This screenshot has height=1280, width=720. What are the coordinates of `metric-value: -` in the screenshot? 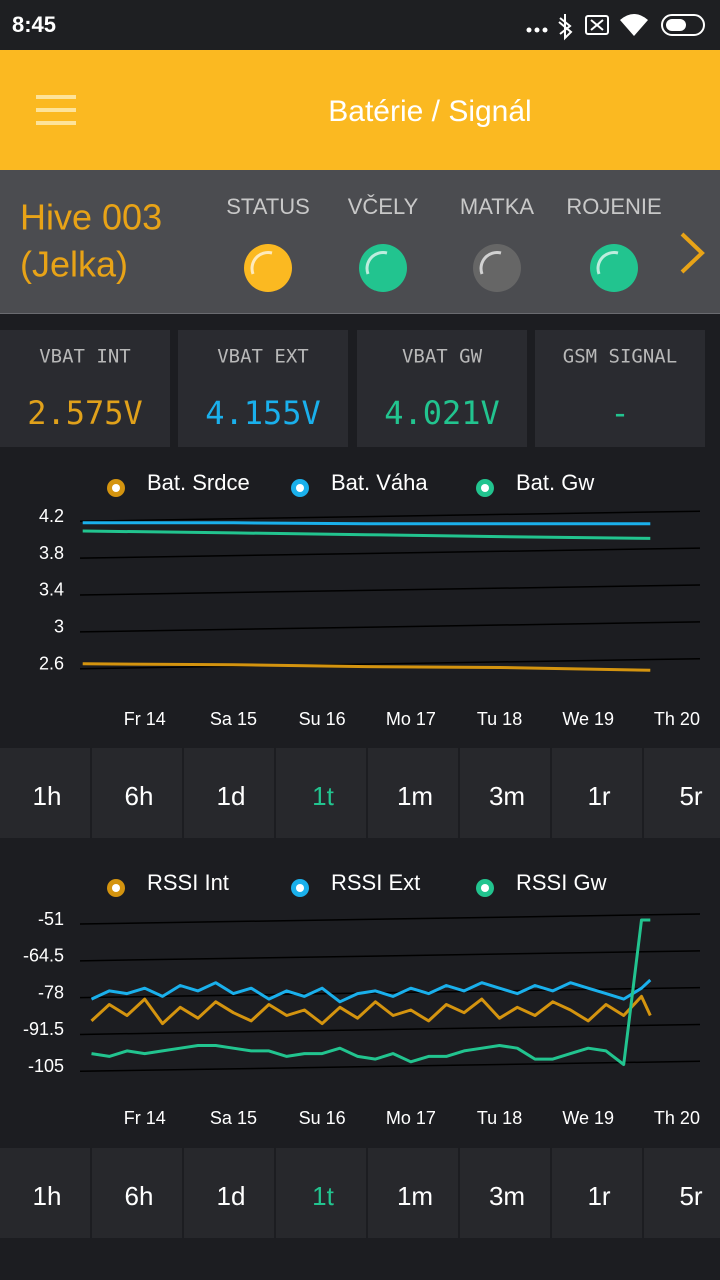 It's located at (619, 413).